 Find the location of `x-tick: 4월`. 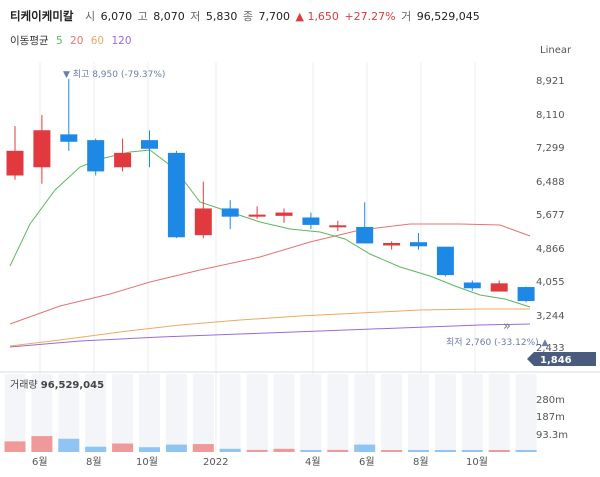

x-tick: 4월 is located at coordinates (313, 462).